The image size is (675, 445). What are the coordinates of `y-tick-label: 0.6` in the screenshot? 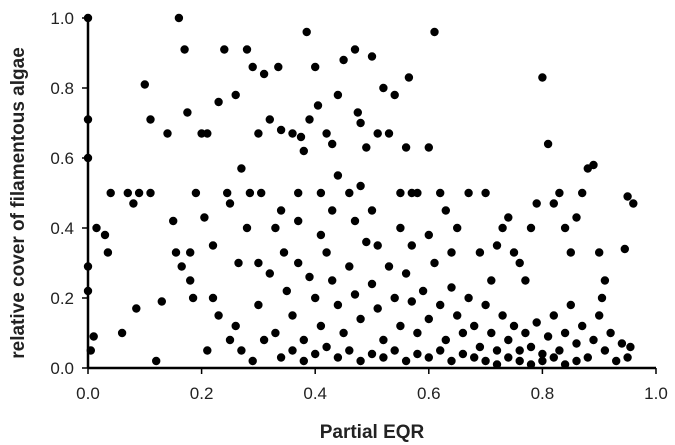 It's located at (62, 158).